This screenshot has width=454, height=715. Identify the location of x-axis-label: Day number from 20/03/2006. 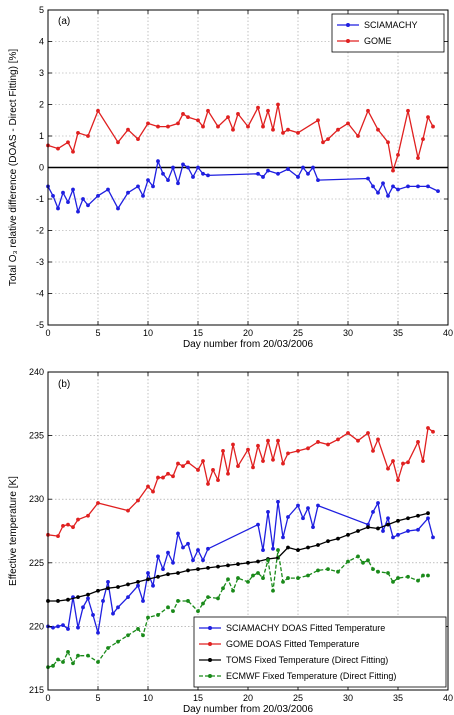
(248, 709).